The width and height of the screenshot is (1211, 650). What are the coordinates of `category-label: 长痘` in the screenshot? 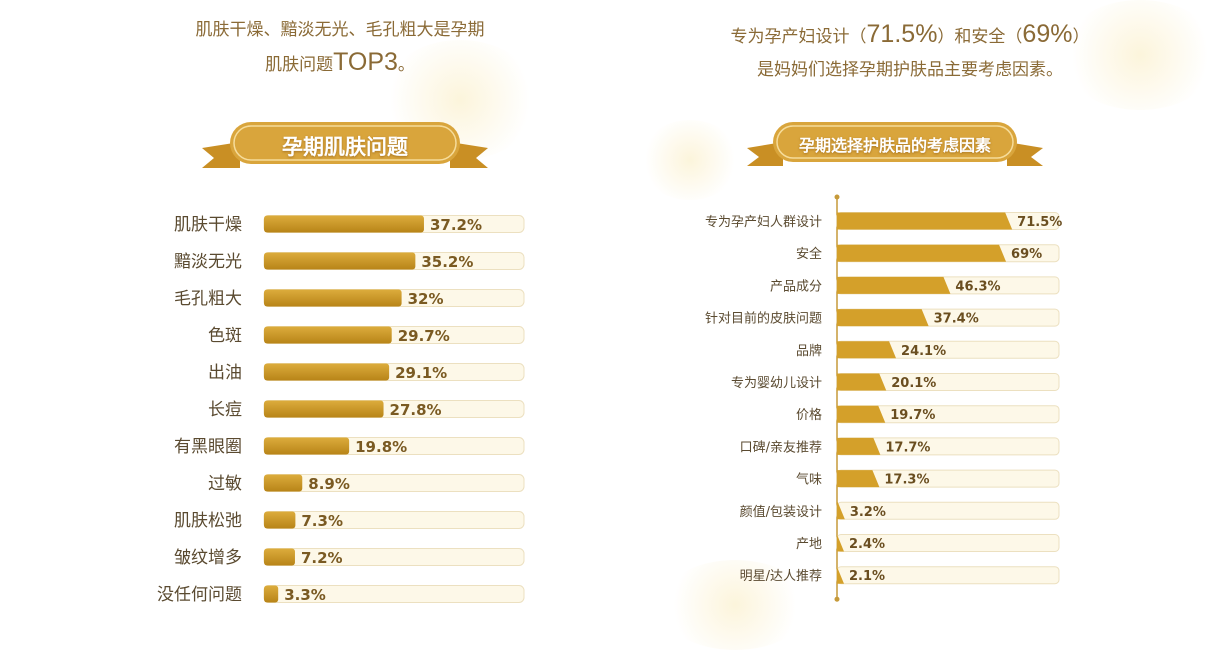 It's located at (225, 410).